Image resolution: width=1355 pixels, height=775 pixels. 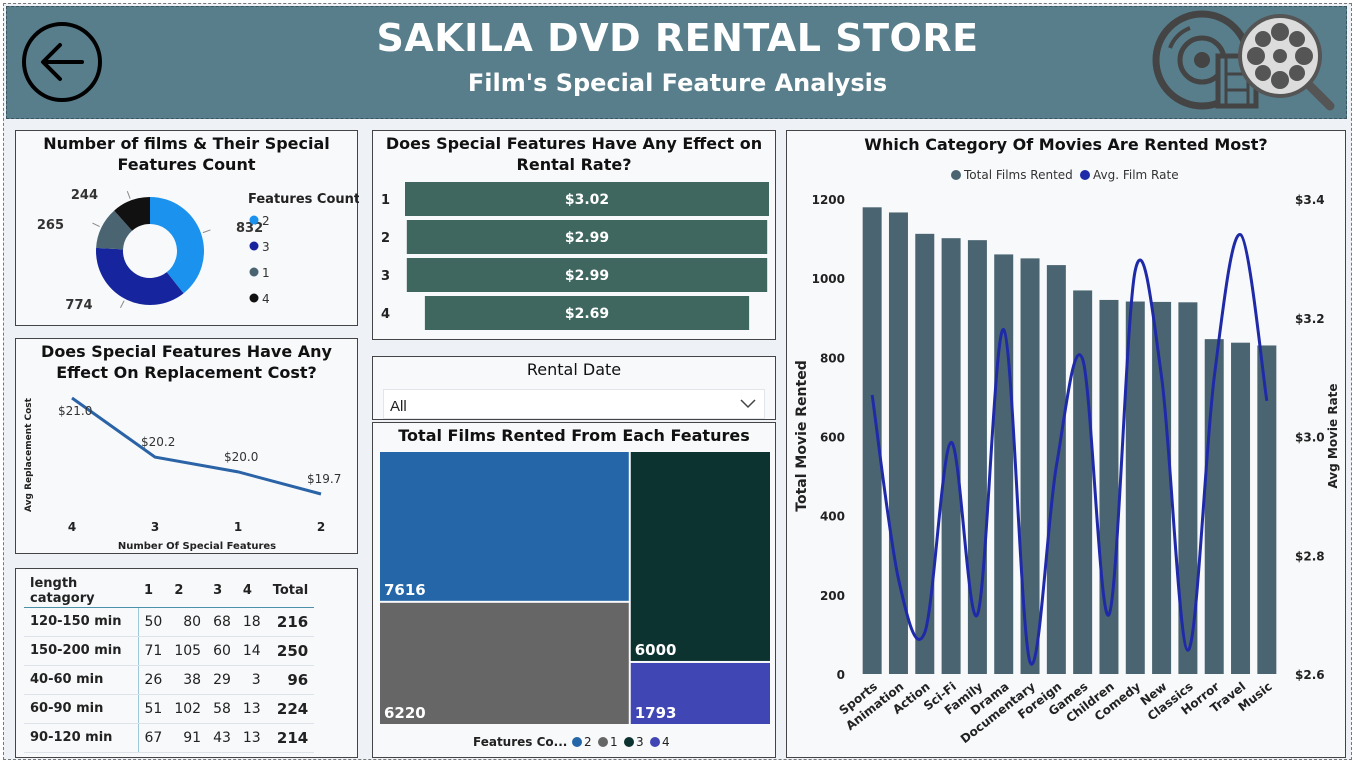 I want to click on table-cell: 43, so click(x=222, y=738).